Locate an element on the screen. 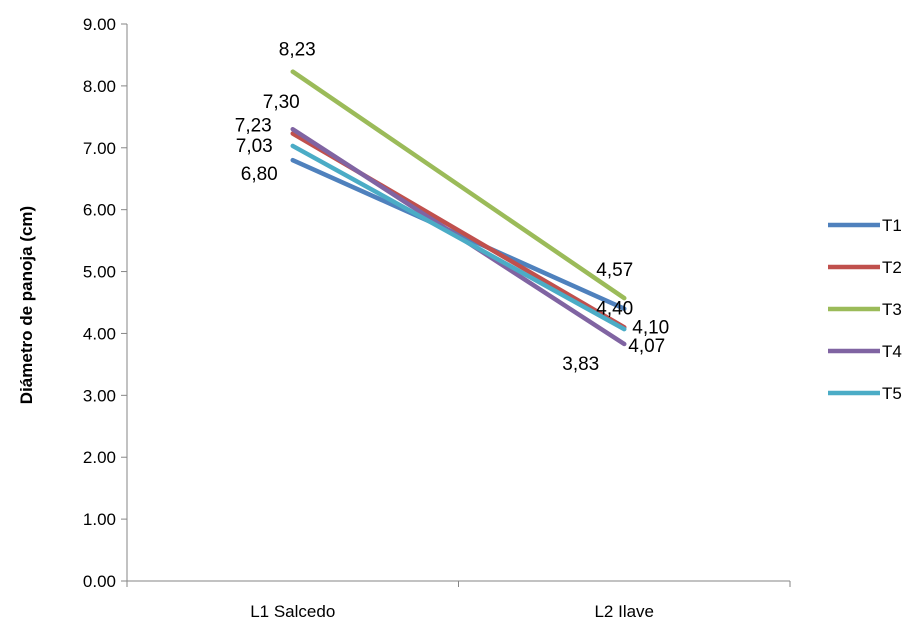 The width and height of the screenshot is (914, 627). y-tick-label: 3.00 is located at coordinates (99, 395).